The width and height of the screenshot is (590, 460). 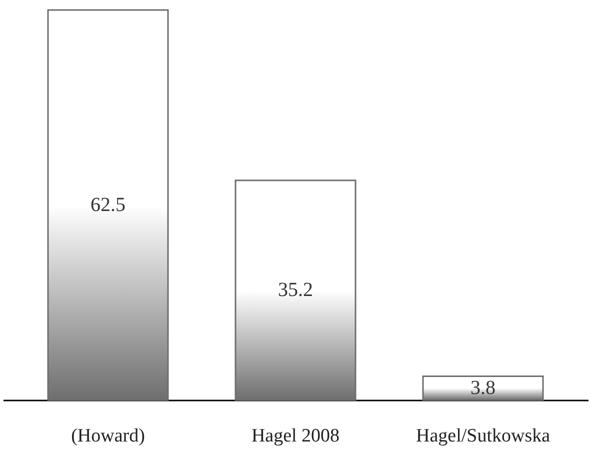 I want to click on x-tick-label: Hagel/Sutkowska, so click(x=483, y=436).